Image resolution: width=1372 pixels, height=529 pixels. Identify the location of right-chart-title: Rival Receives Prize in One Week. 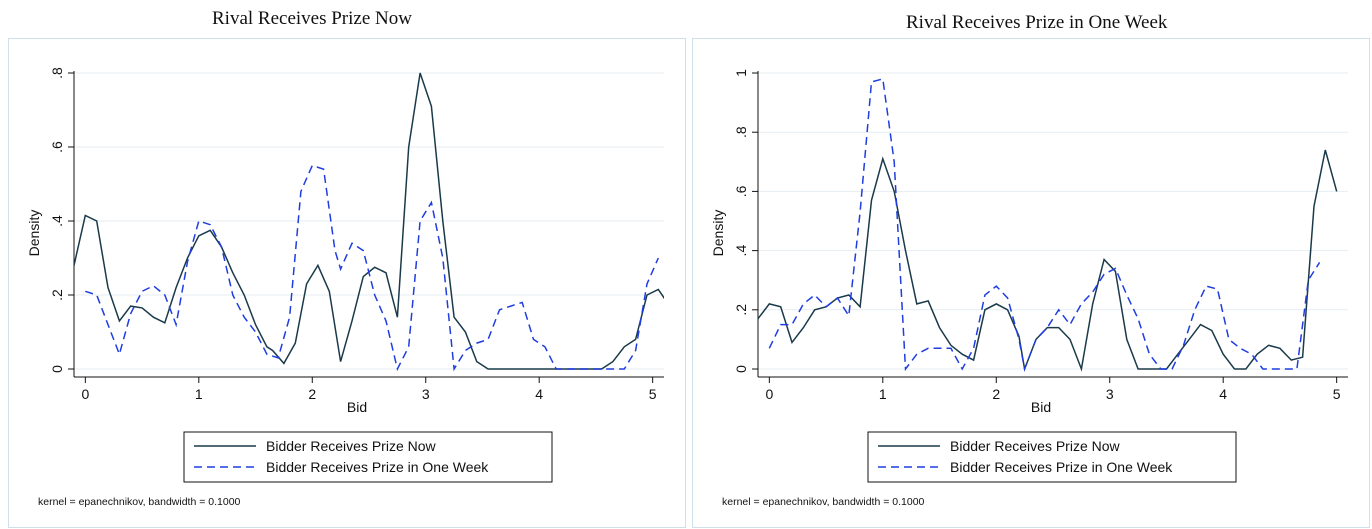
(1037, 22).